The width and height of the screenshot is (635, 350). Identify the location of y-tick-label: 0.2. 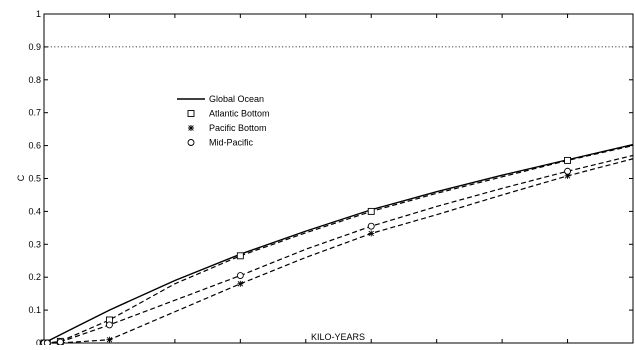
(34, 277).